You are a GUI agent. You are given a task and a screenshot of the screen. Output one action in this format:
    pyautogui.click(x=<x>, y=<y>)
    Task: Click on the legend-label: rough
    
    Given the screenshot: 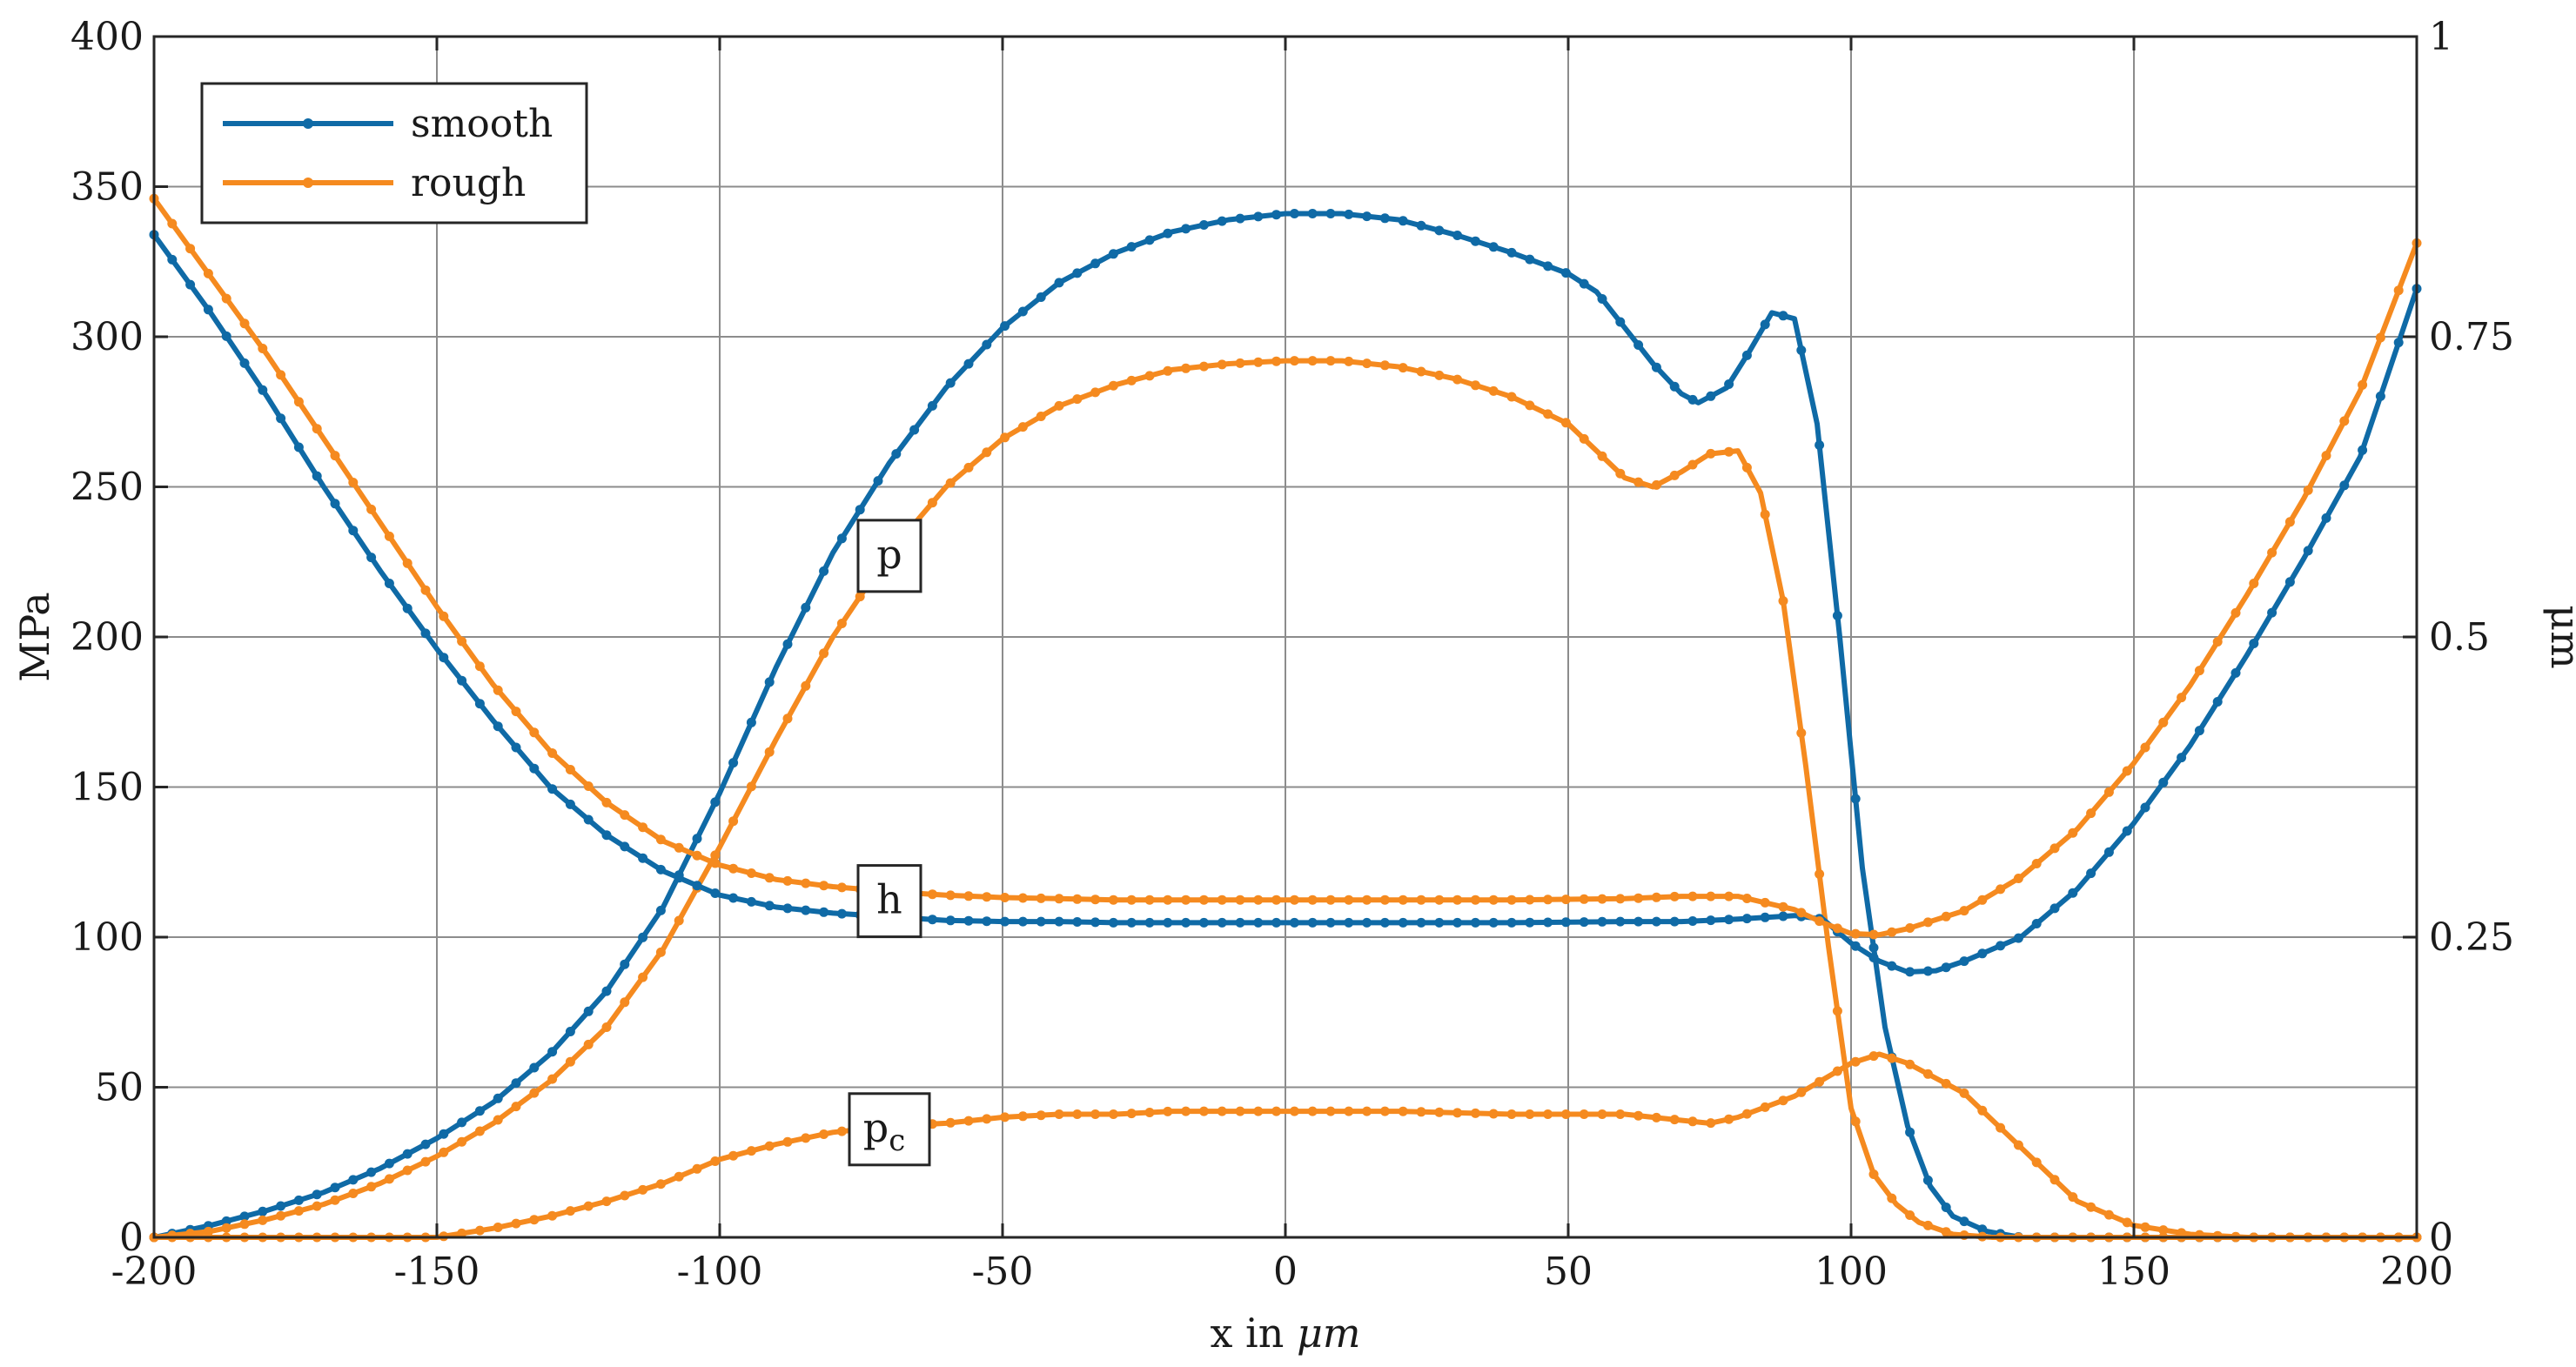 What is the action you would take?
    pyautogui.click(x=469, y=183)
    